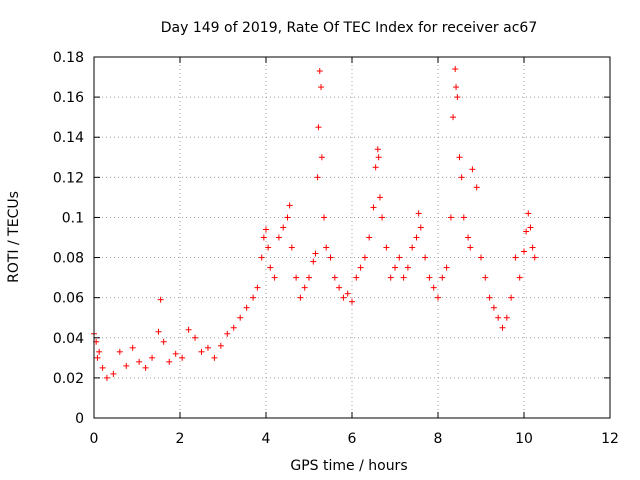 This screenshot has width=640, height=480. What do you see at coordinates (68, 379) in the screenshot?
I see `y-tick-label: 0.02` at bounding box center [68, 379].